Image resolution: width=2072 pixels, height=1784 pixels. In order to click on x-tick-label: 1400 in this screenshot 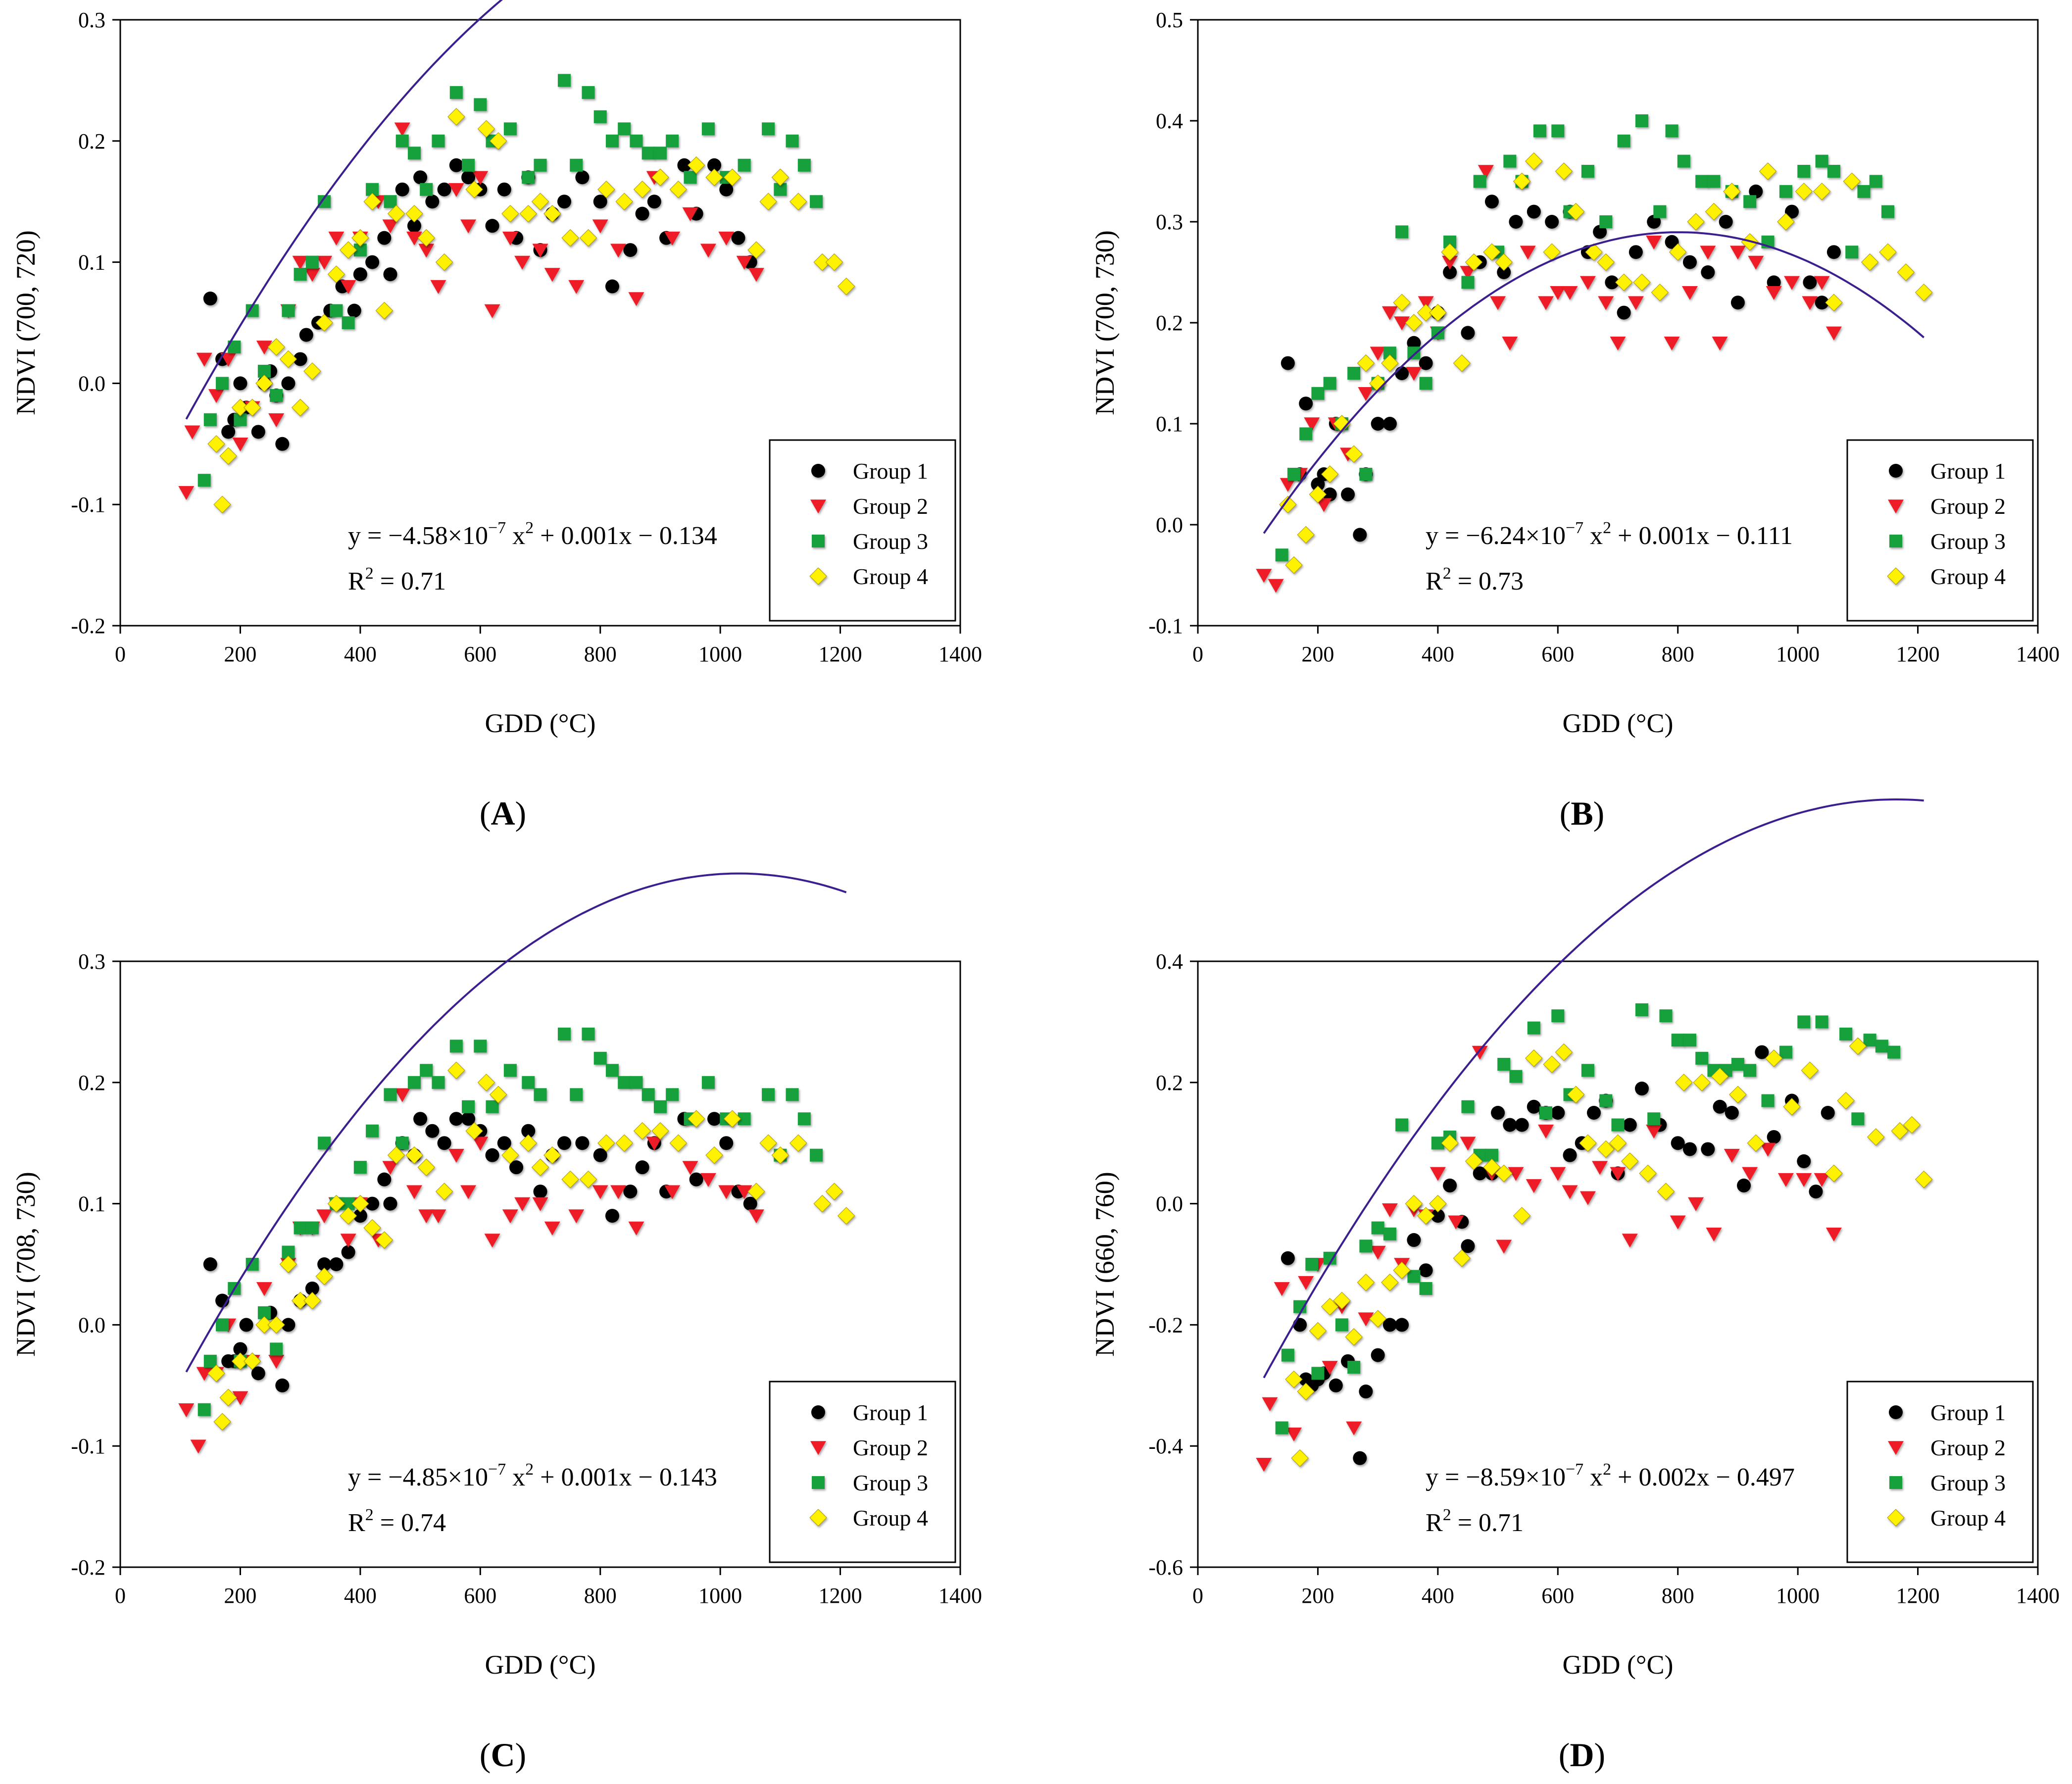, I will do `click(2038, 1596)`.